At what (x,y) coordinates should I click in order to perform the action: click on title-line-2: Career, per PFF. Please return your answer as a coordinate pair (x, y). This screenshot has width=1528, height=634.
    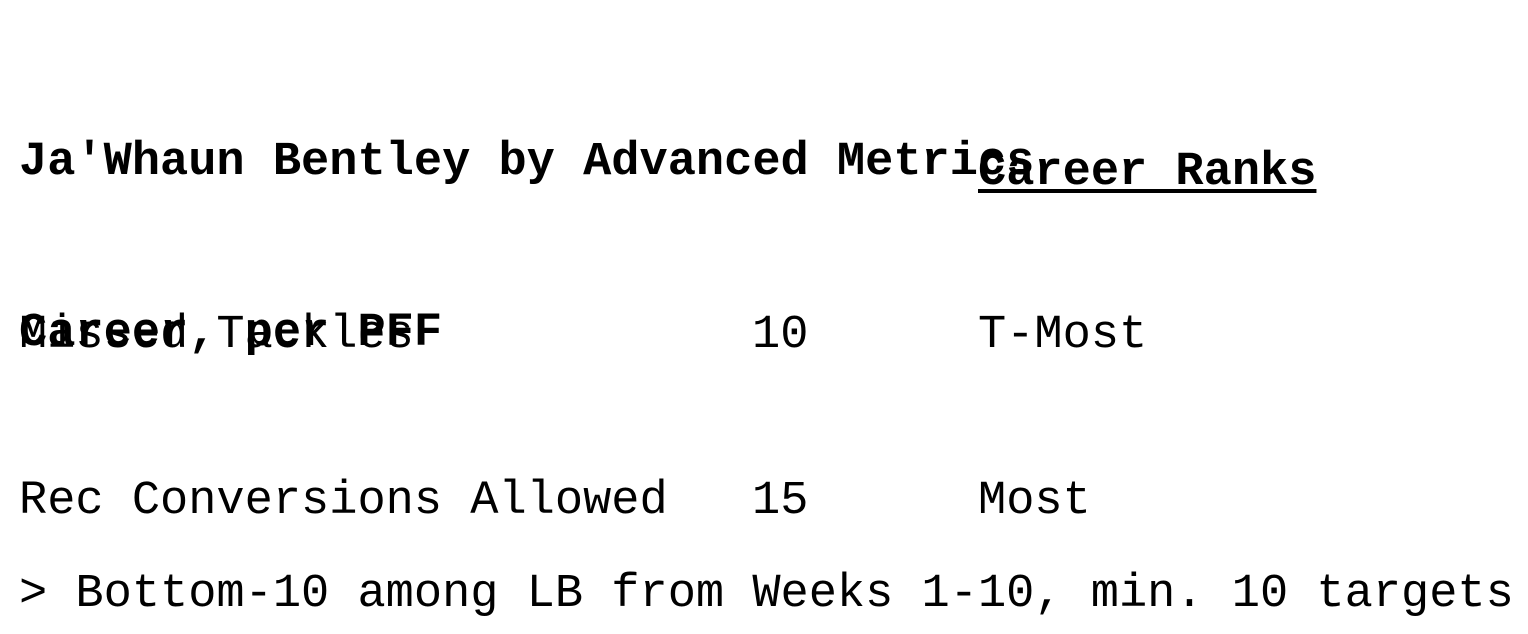
    Looking at the image, I should click on (231, 333).